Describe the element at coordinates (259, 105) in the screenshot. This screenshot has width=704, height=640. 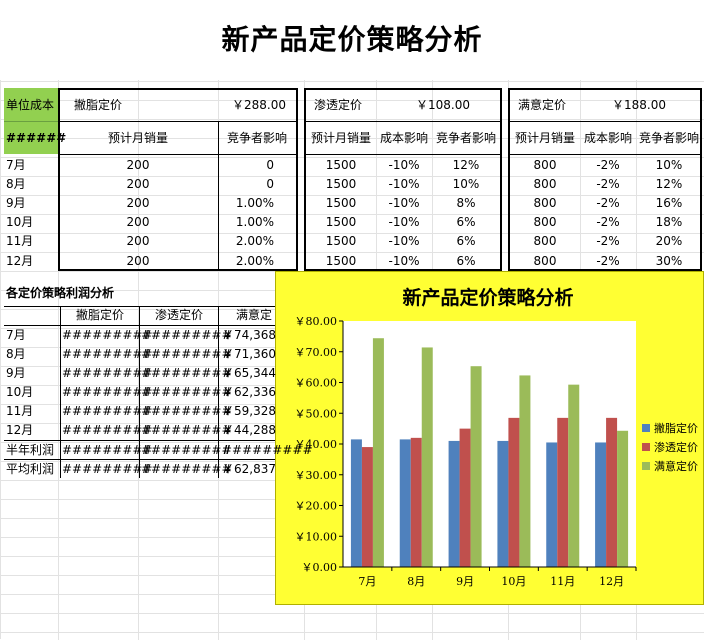
I see `skim-price: ￥288.00` at that location.